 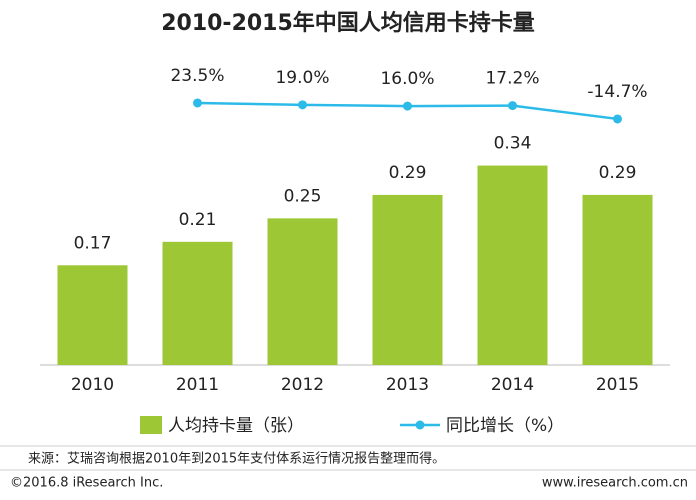 I want to click on legend-label: 同比增长（%）, so click(x=505, y=426).